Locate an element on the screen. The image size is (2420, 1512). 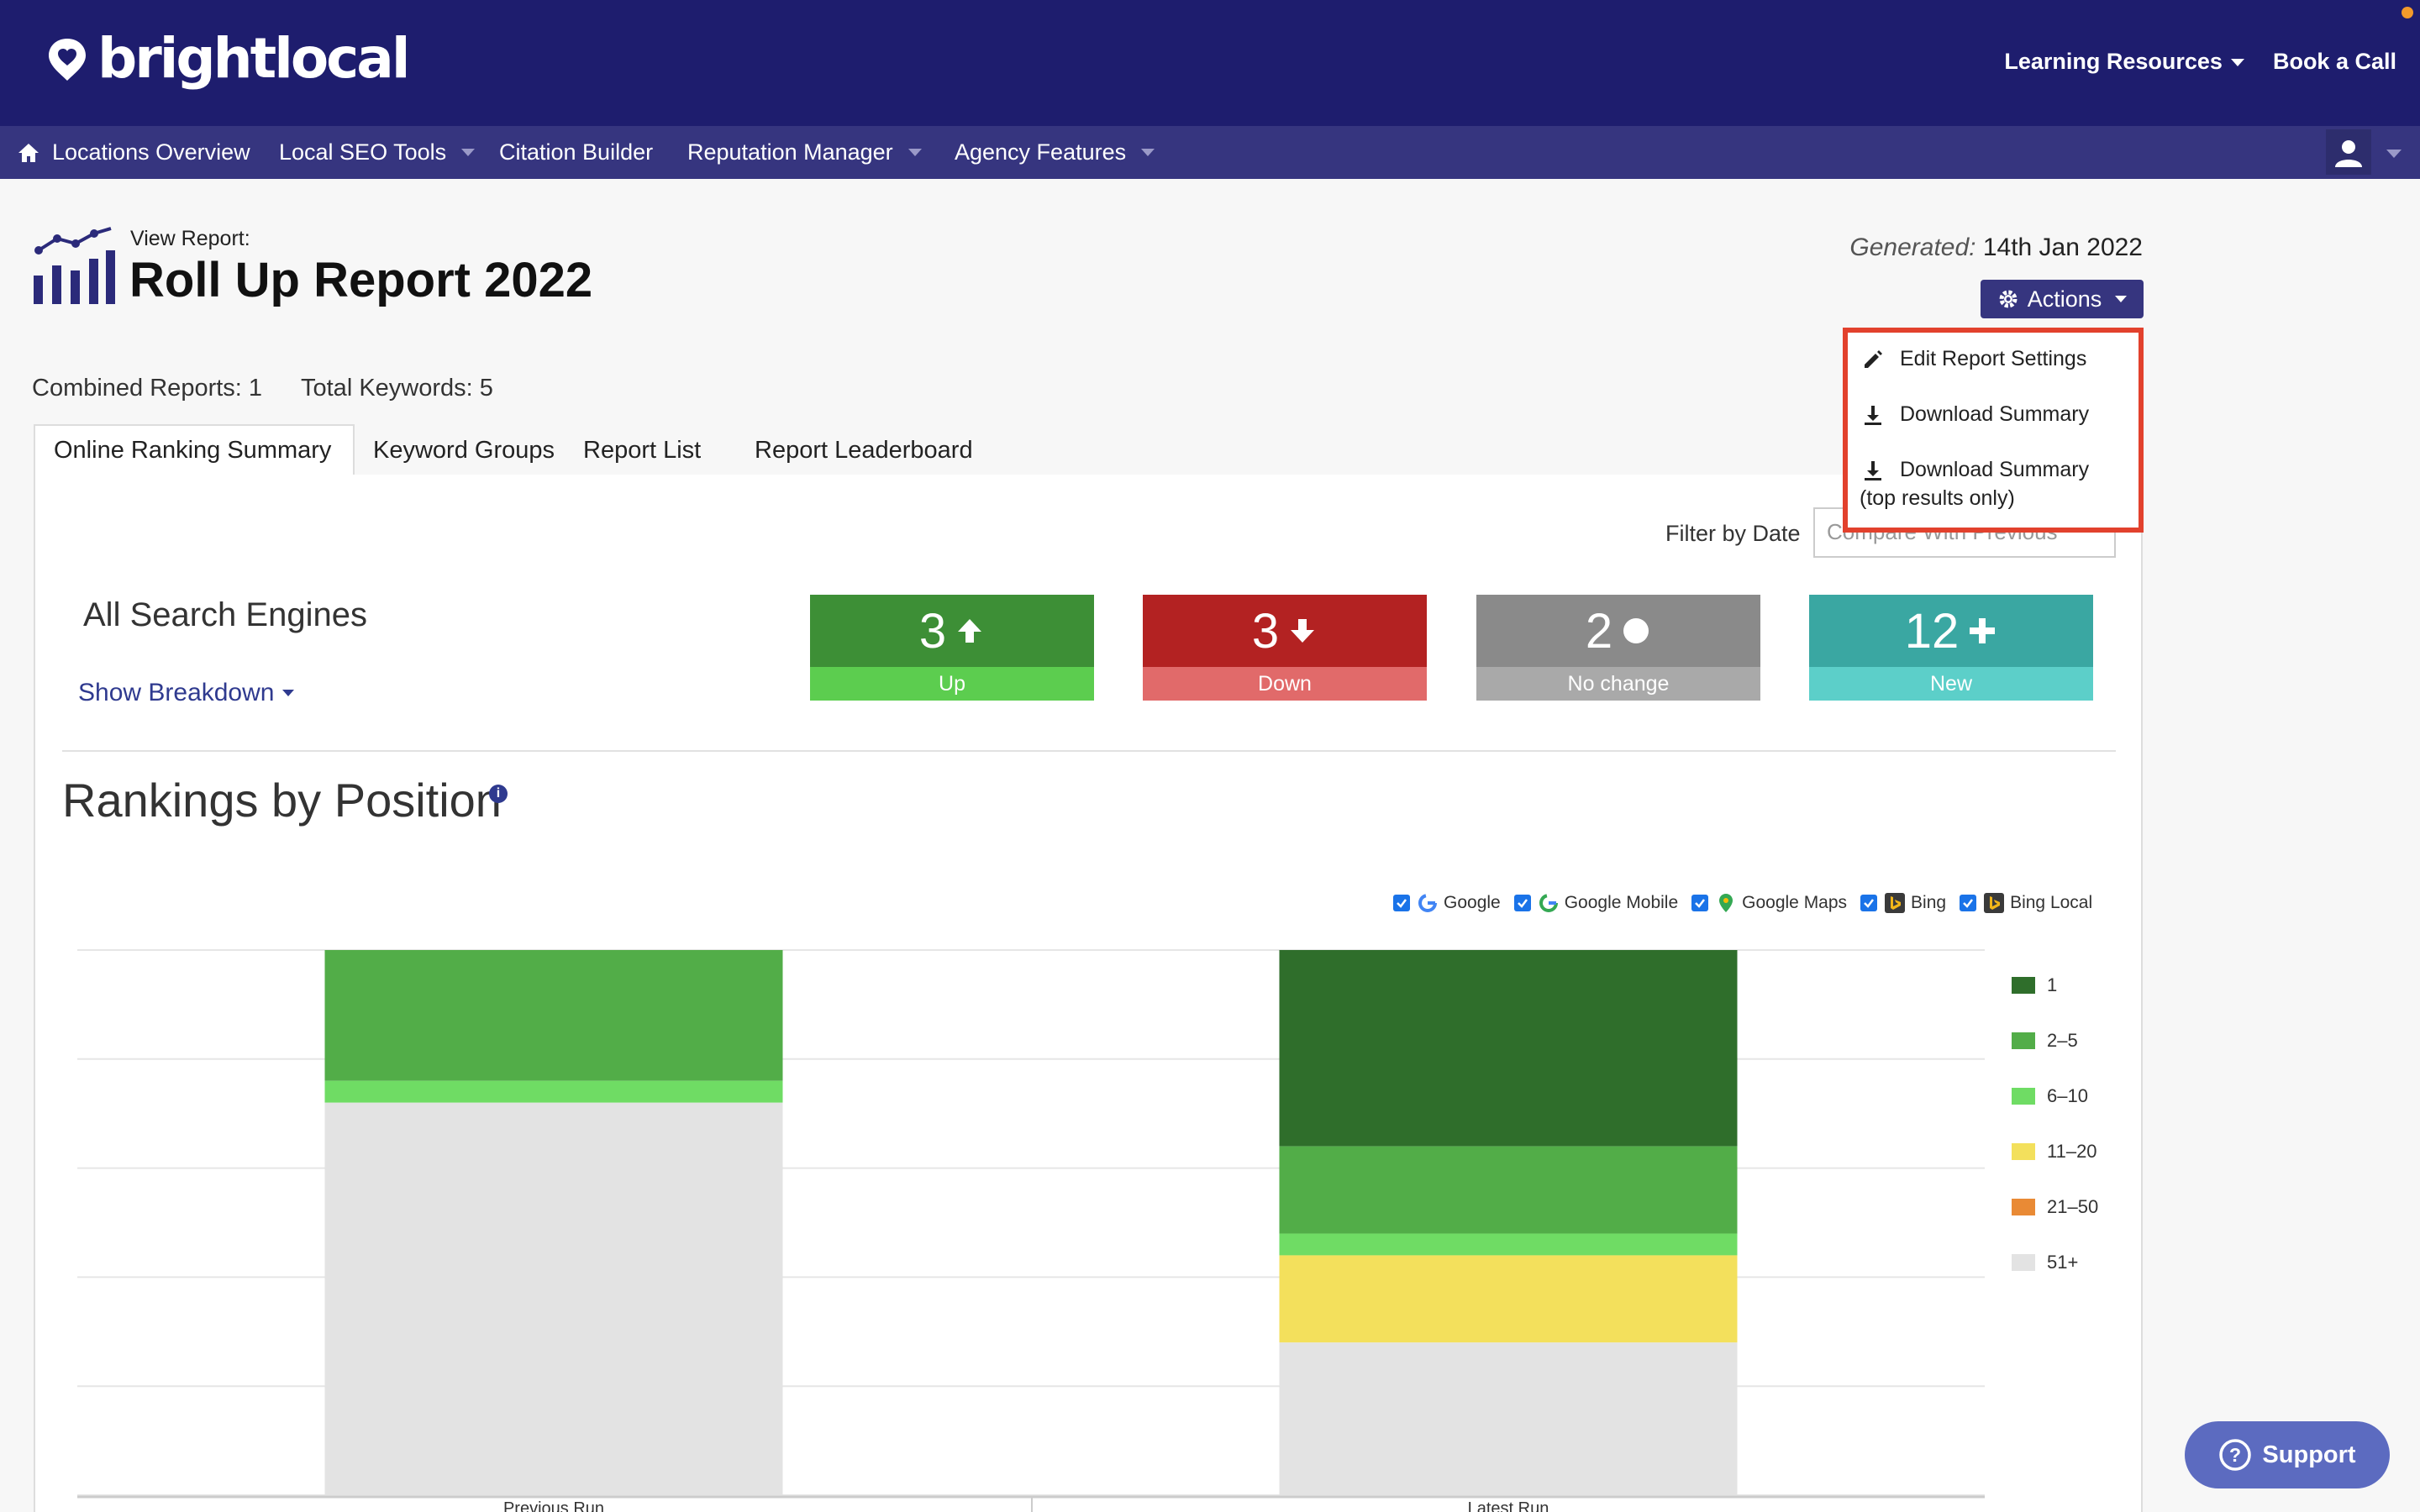
stat-up-label: Up is located at coordinates (952, 684).